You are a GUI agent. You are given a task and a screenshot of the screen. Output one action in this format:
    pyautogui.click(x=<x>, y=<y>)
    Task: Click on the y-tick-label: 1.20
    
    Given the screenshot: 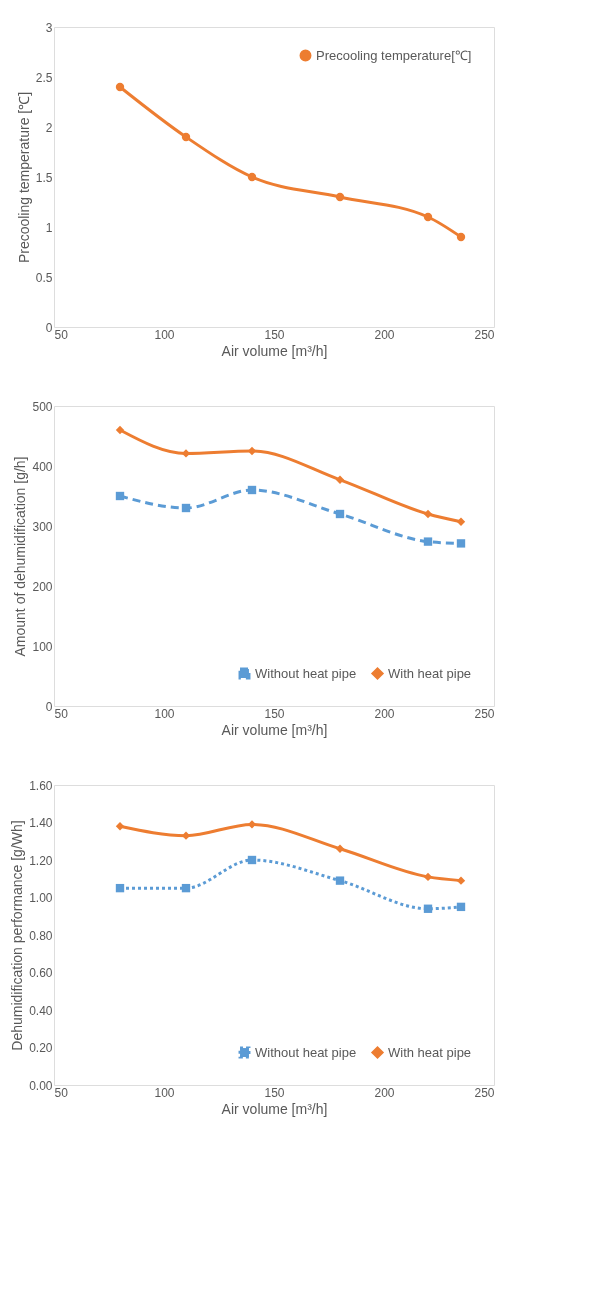 What is the action you would take?
    pyautogui.click(x=41, y=860)
    